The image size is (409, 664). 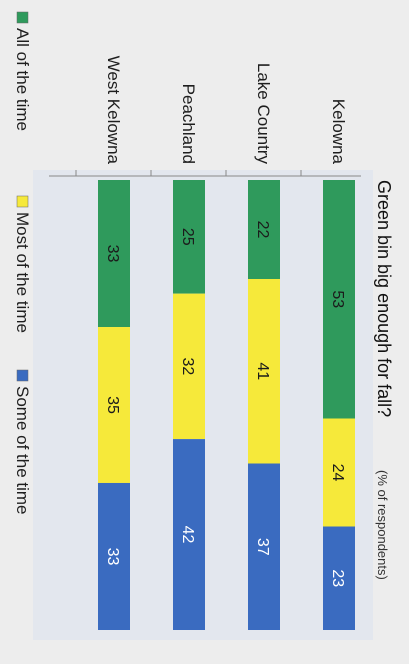 What do you see at coordinates (263, 114) in the screenshot?
I see `category-label: Lake Country` at bounding box center [263, 114].